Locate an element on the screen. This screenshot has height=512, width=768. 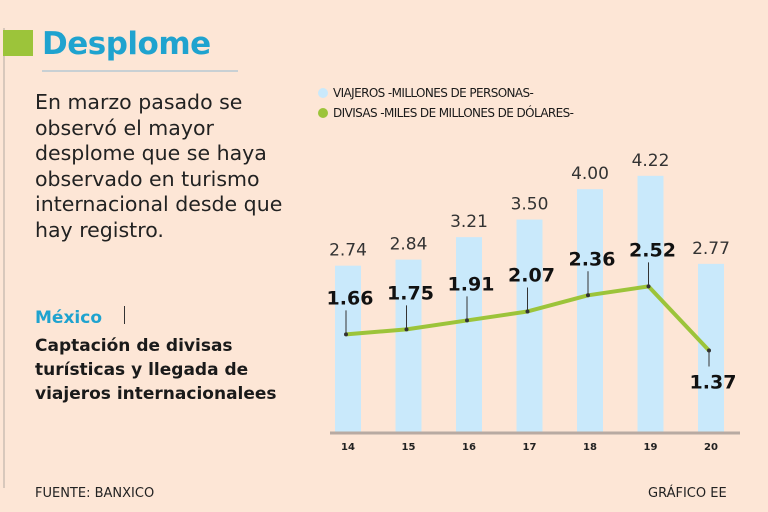
country-label: México is located at coordinates (68, 318).